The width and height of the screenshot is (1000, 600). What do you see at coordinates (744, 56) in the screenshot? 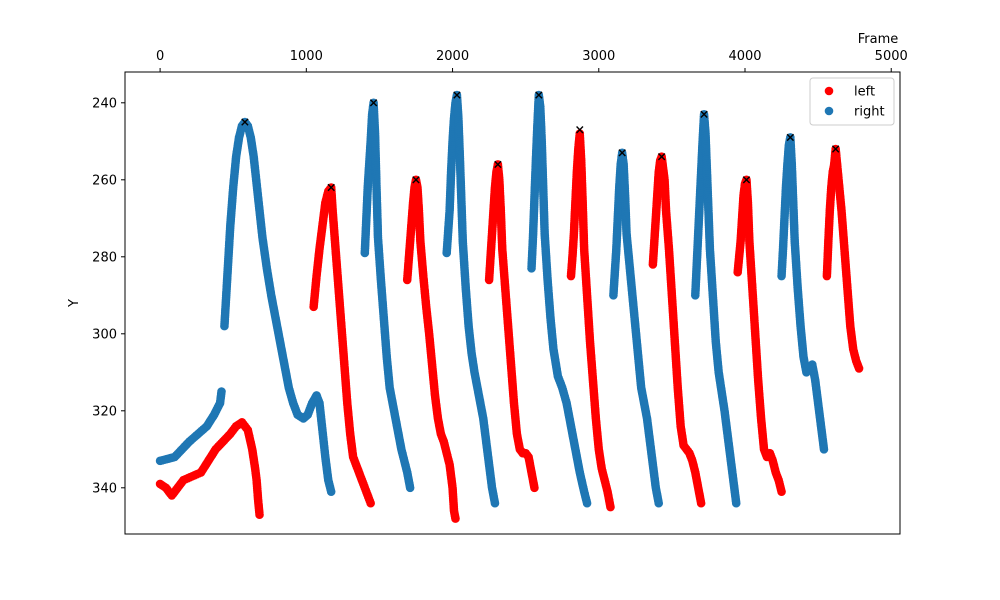
I see `x-tick-label: 4000` at bounding box center [744, 56].